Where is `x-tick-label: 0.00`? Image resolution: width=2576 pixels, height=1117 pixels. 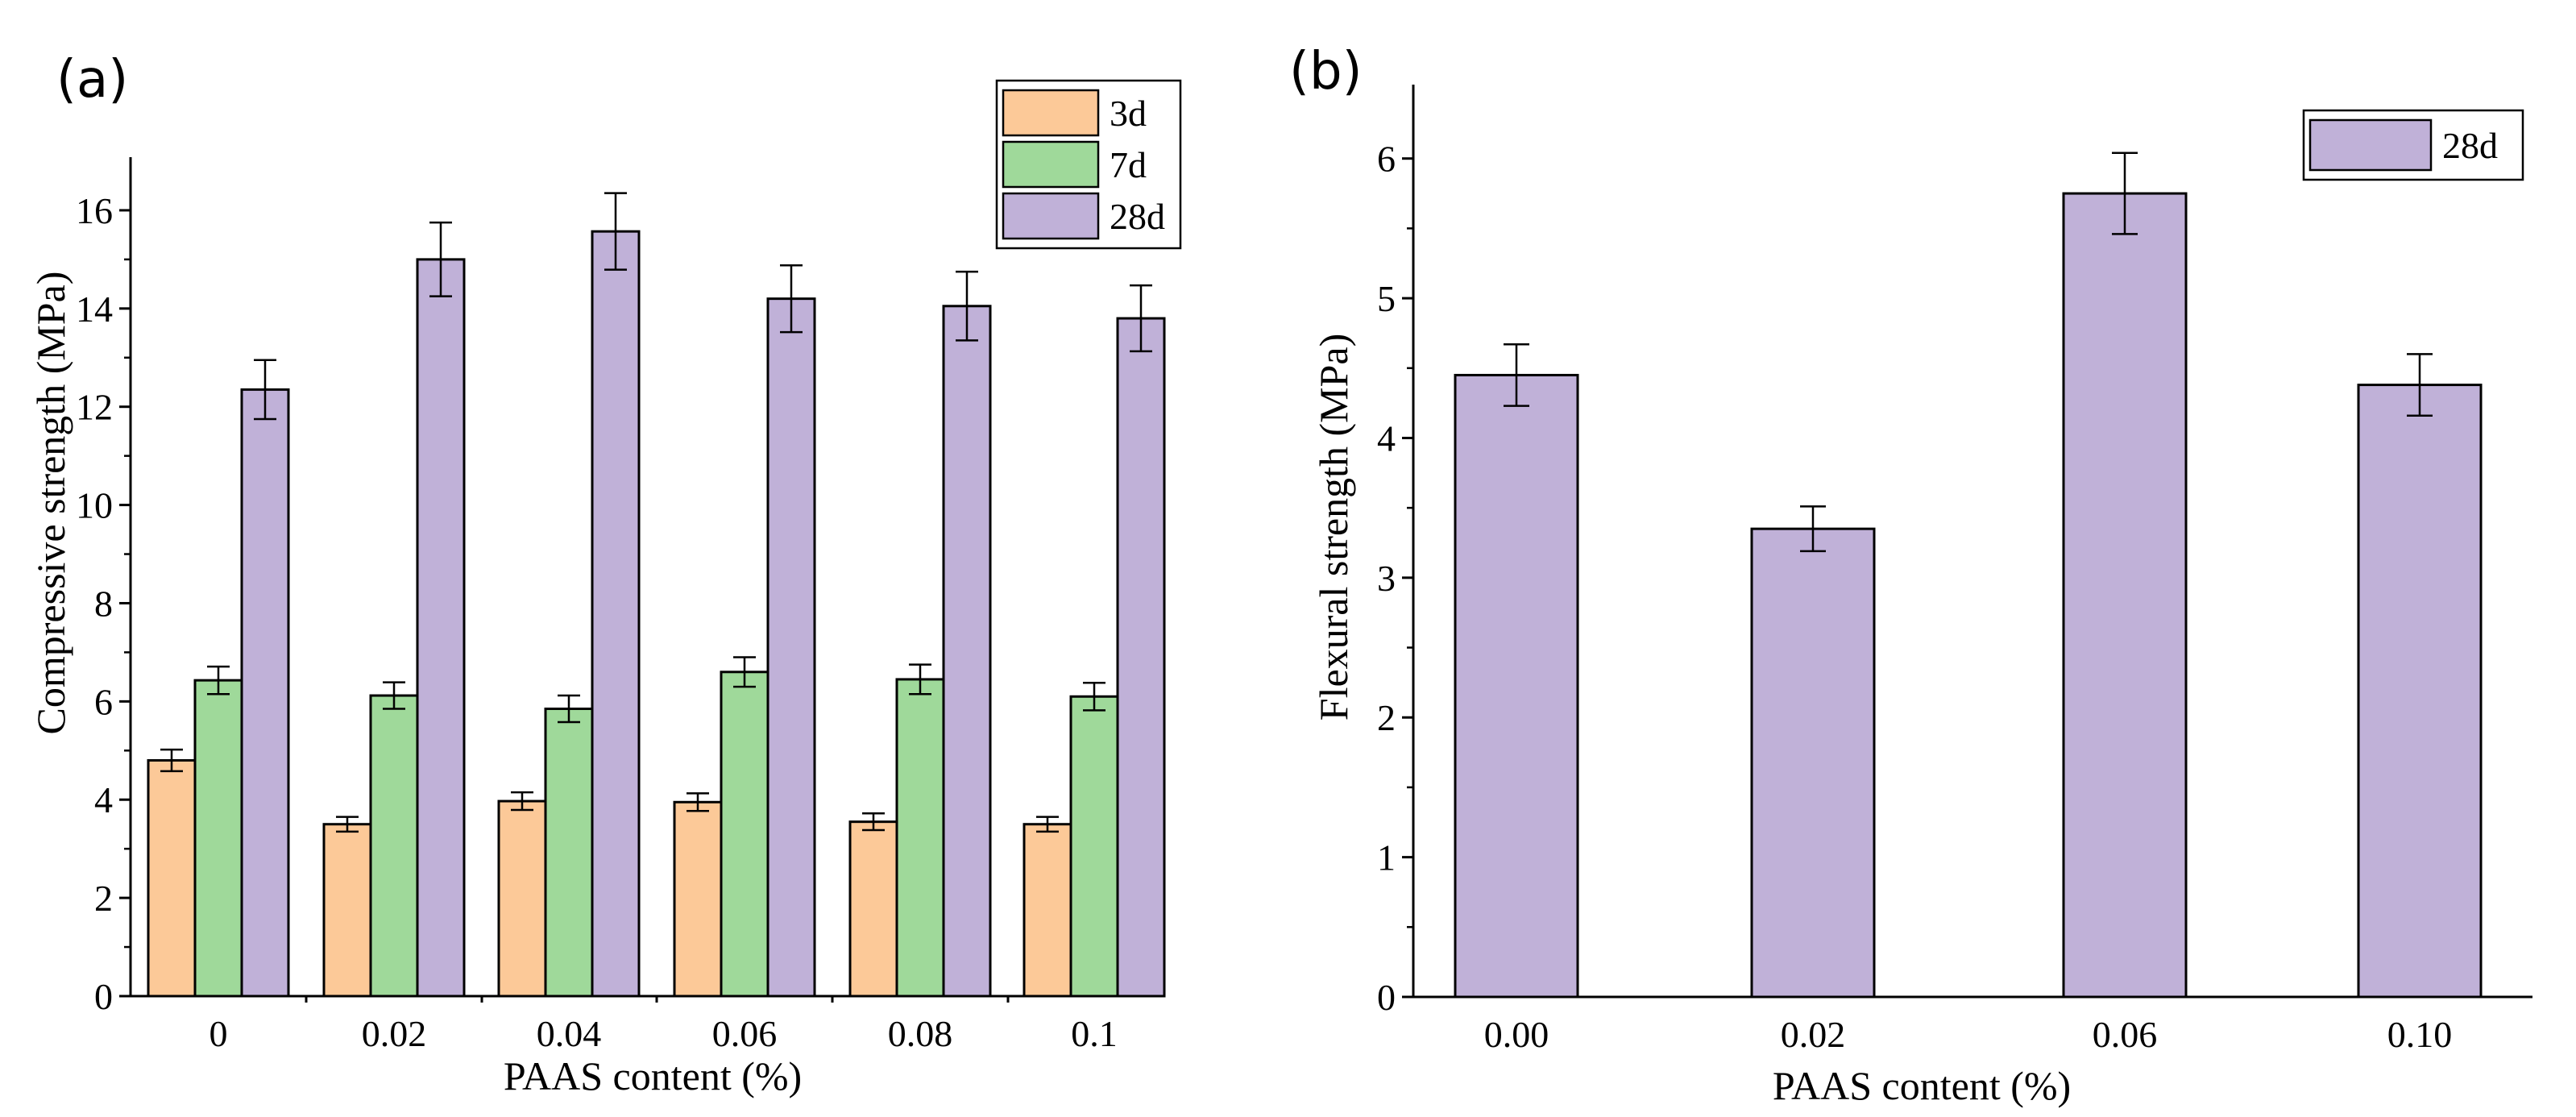 x-tick-label: 0.00 is located at coordinates (1516, 1034).